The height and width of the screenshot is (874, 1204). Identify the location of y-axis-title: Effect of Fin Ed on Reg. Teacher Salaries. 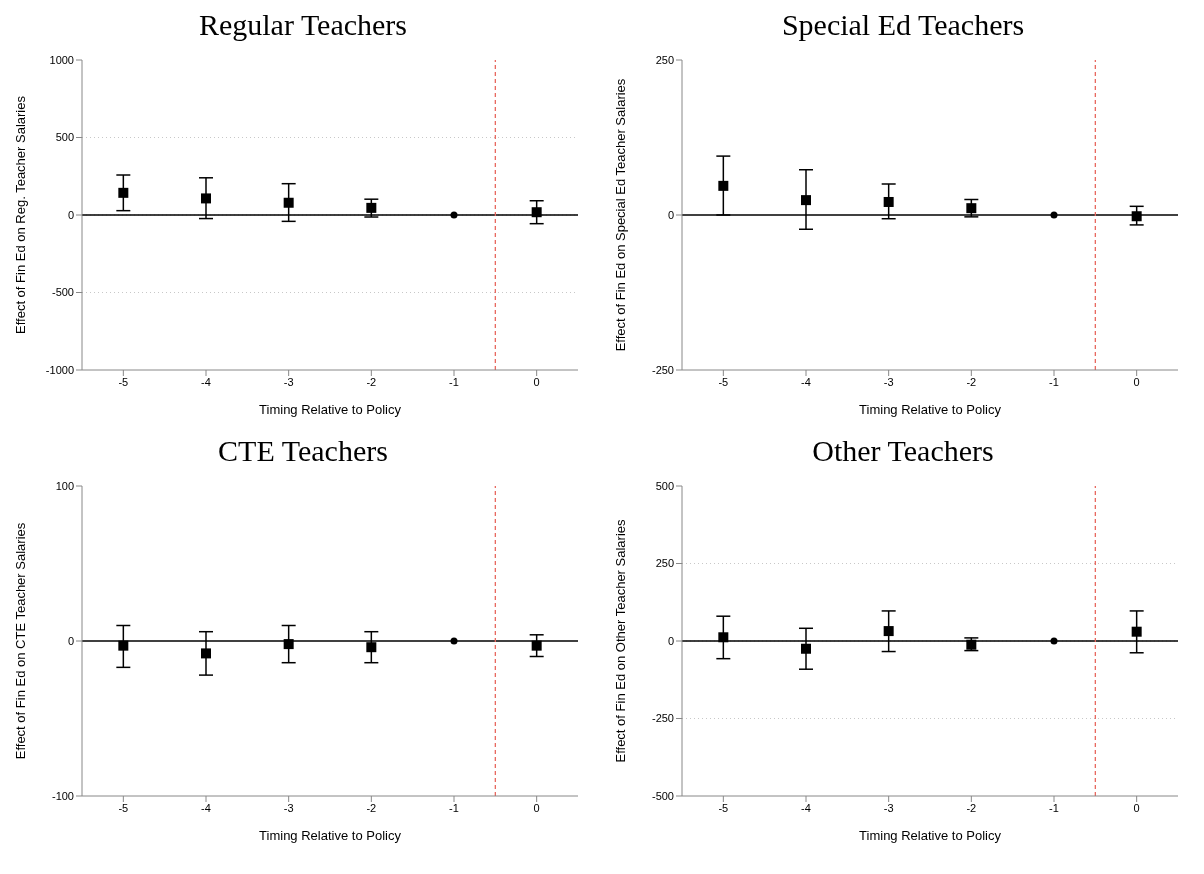
(20, 214).